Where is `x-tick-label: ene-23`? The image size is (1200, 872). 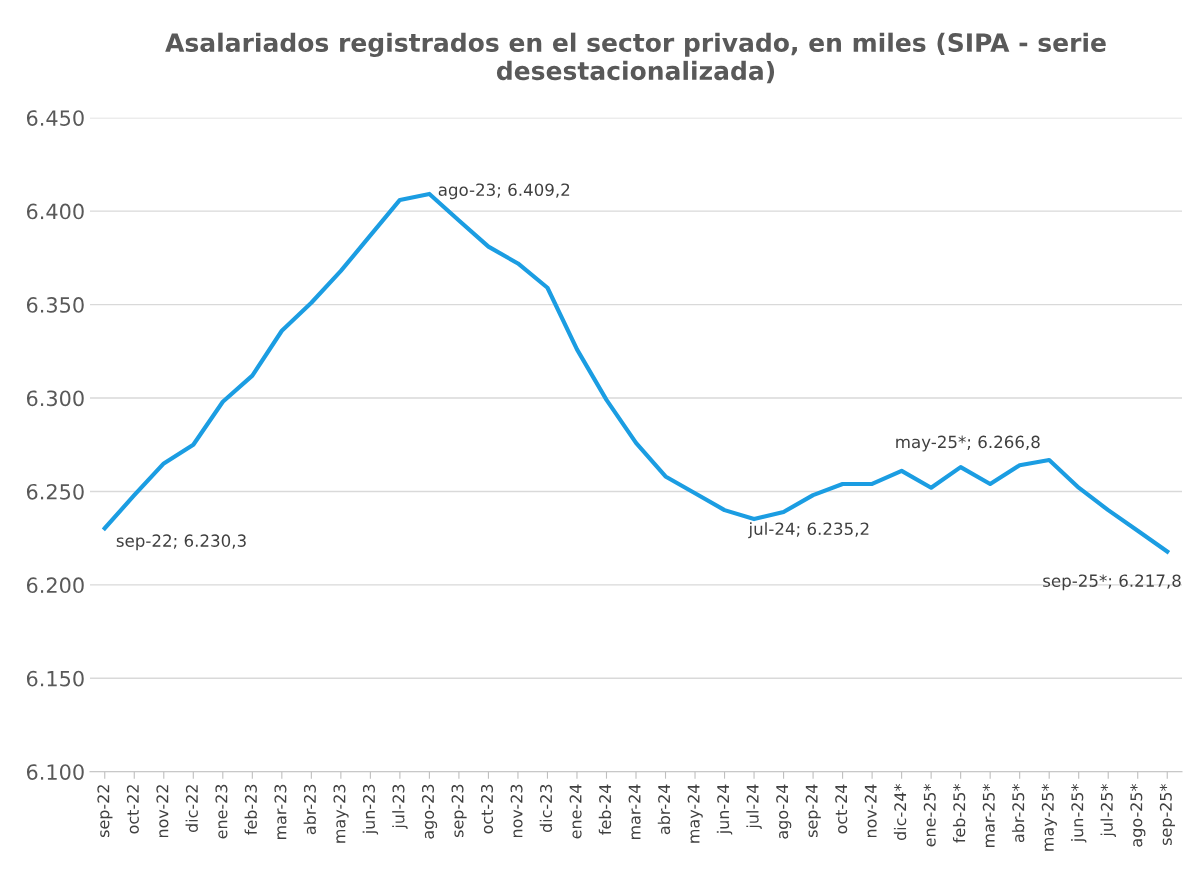
x-tick-label: ene-23 is located at coordinates (221, 811).